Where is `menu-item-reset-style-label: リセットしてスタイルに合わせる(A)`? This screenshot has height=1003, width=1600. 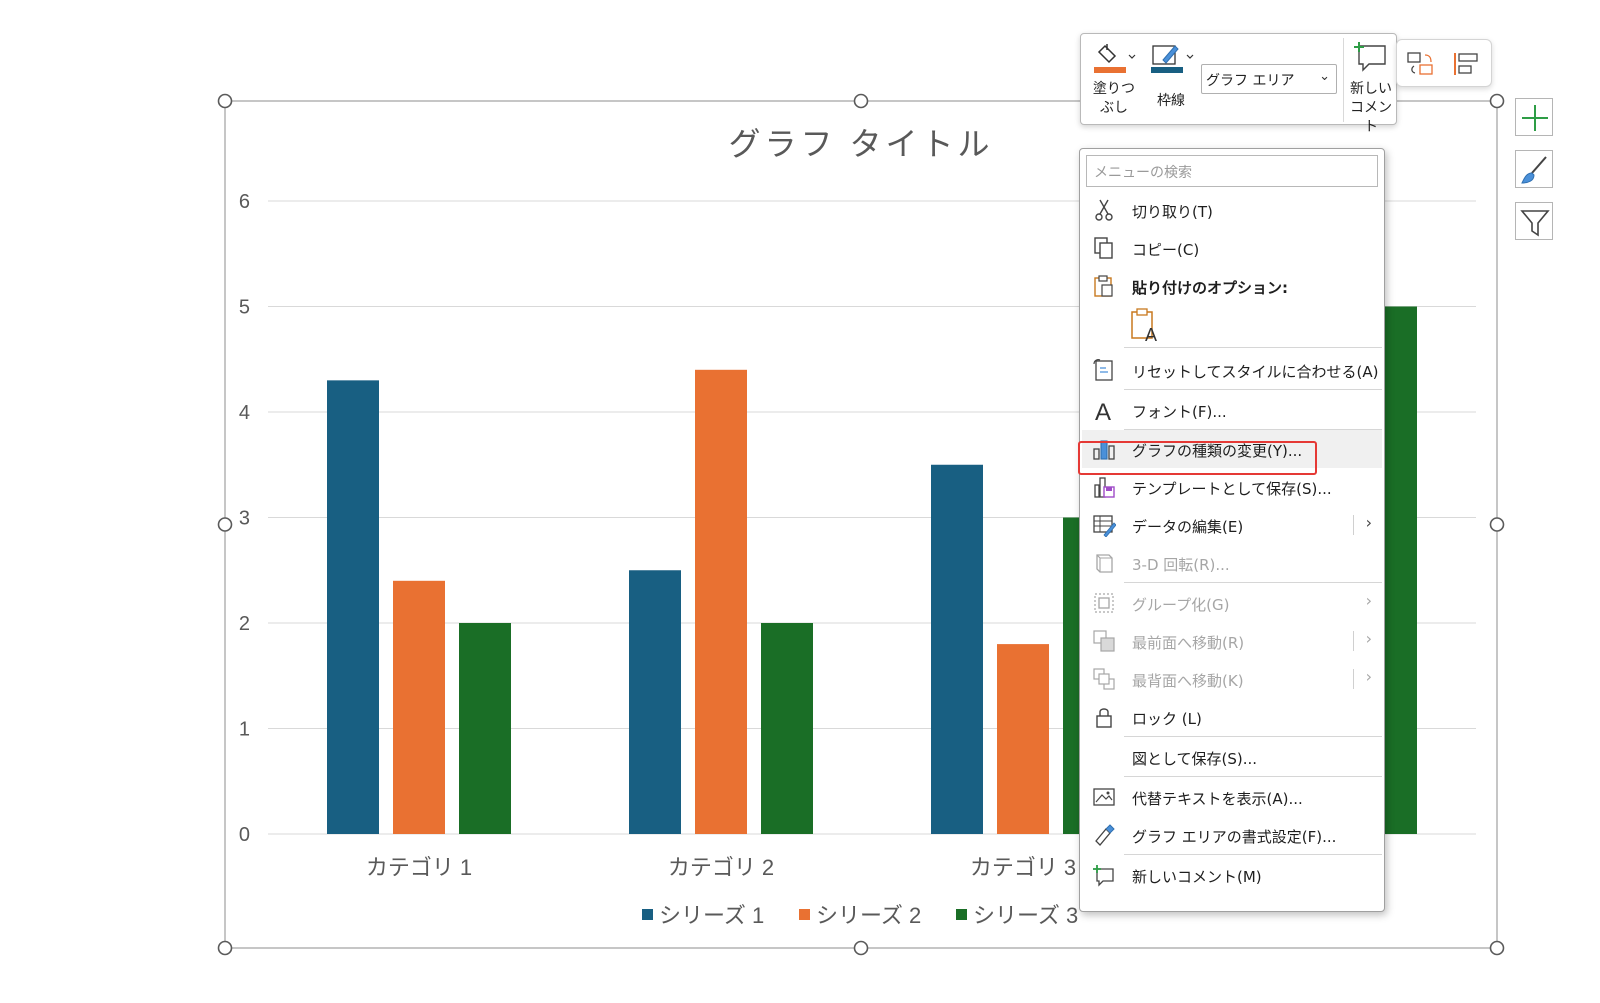
menu-item-reset-style-label: リセットしてスタイルに合わせる(A) is located at coordinates (1255, 372).